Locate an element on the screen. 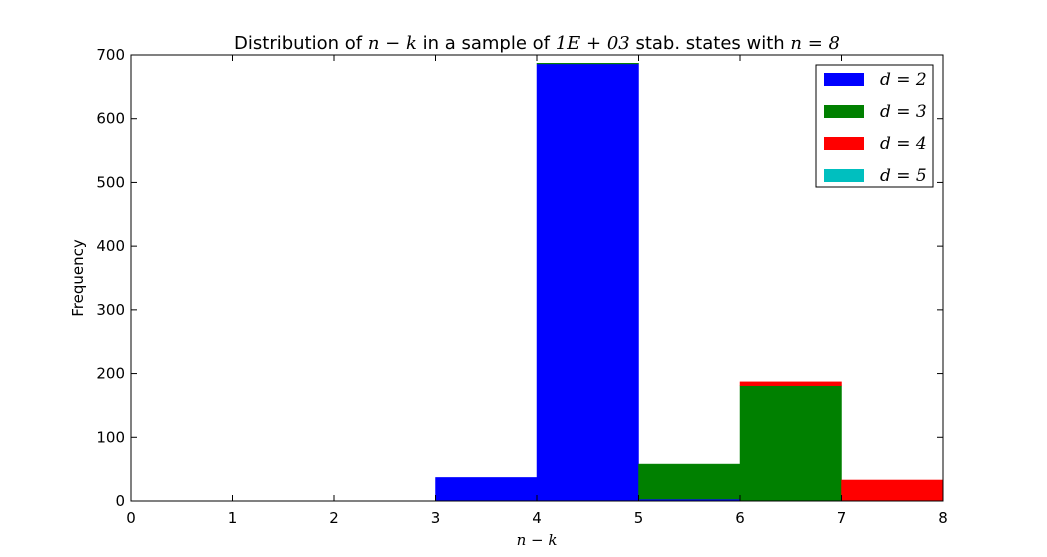 The height and width of the screenshot is (557, 1047). y-tick-label: 0 is located at coordinates (120, 501).